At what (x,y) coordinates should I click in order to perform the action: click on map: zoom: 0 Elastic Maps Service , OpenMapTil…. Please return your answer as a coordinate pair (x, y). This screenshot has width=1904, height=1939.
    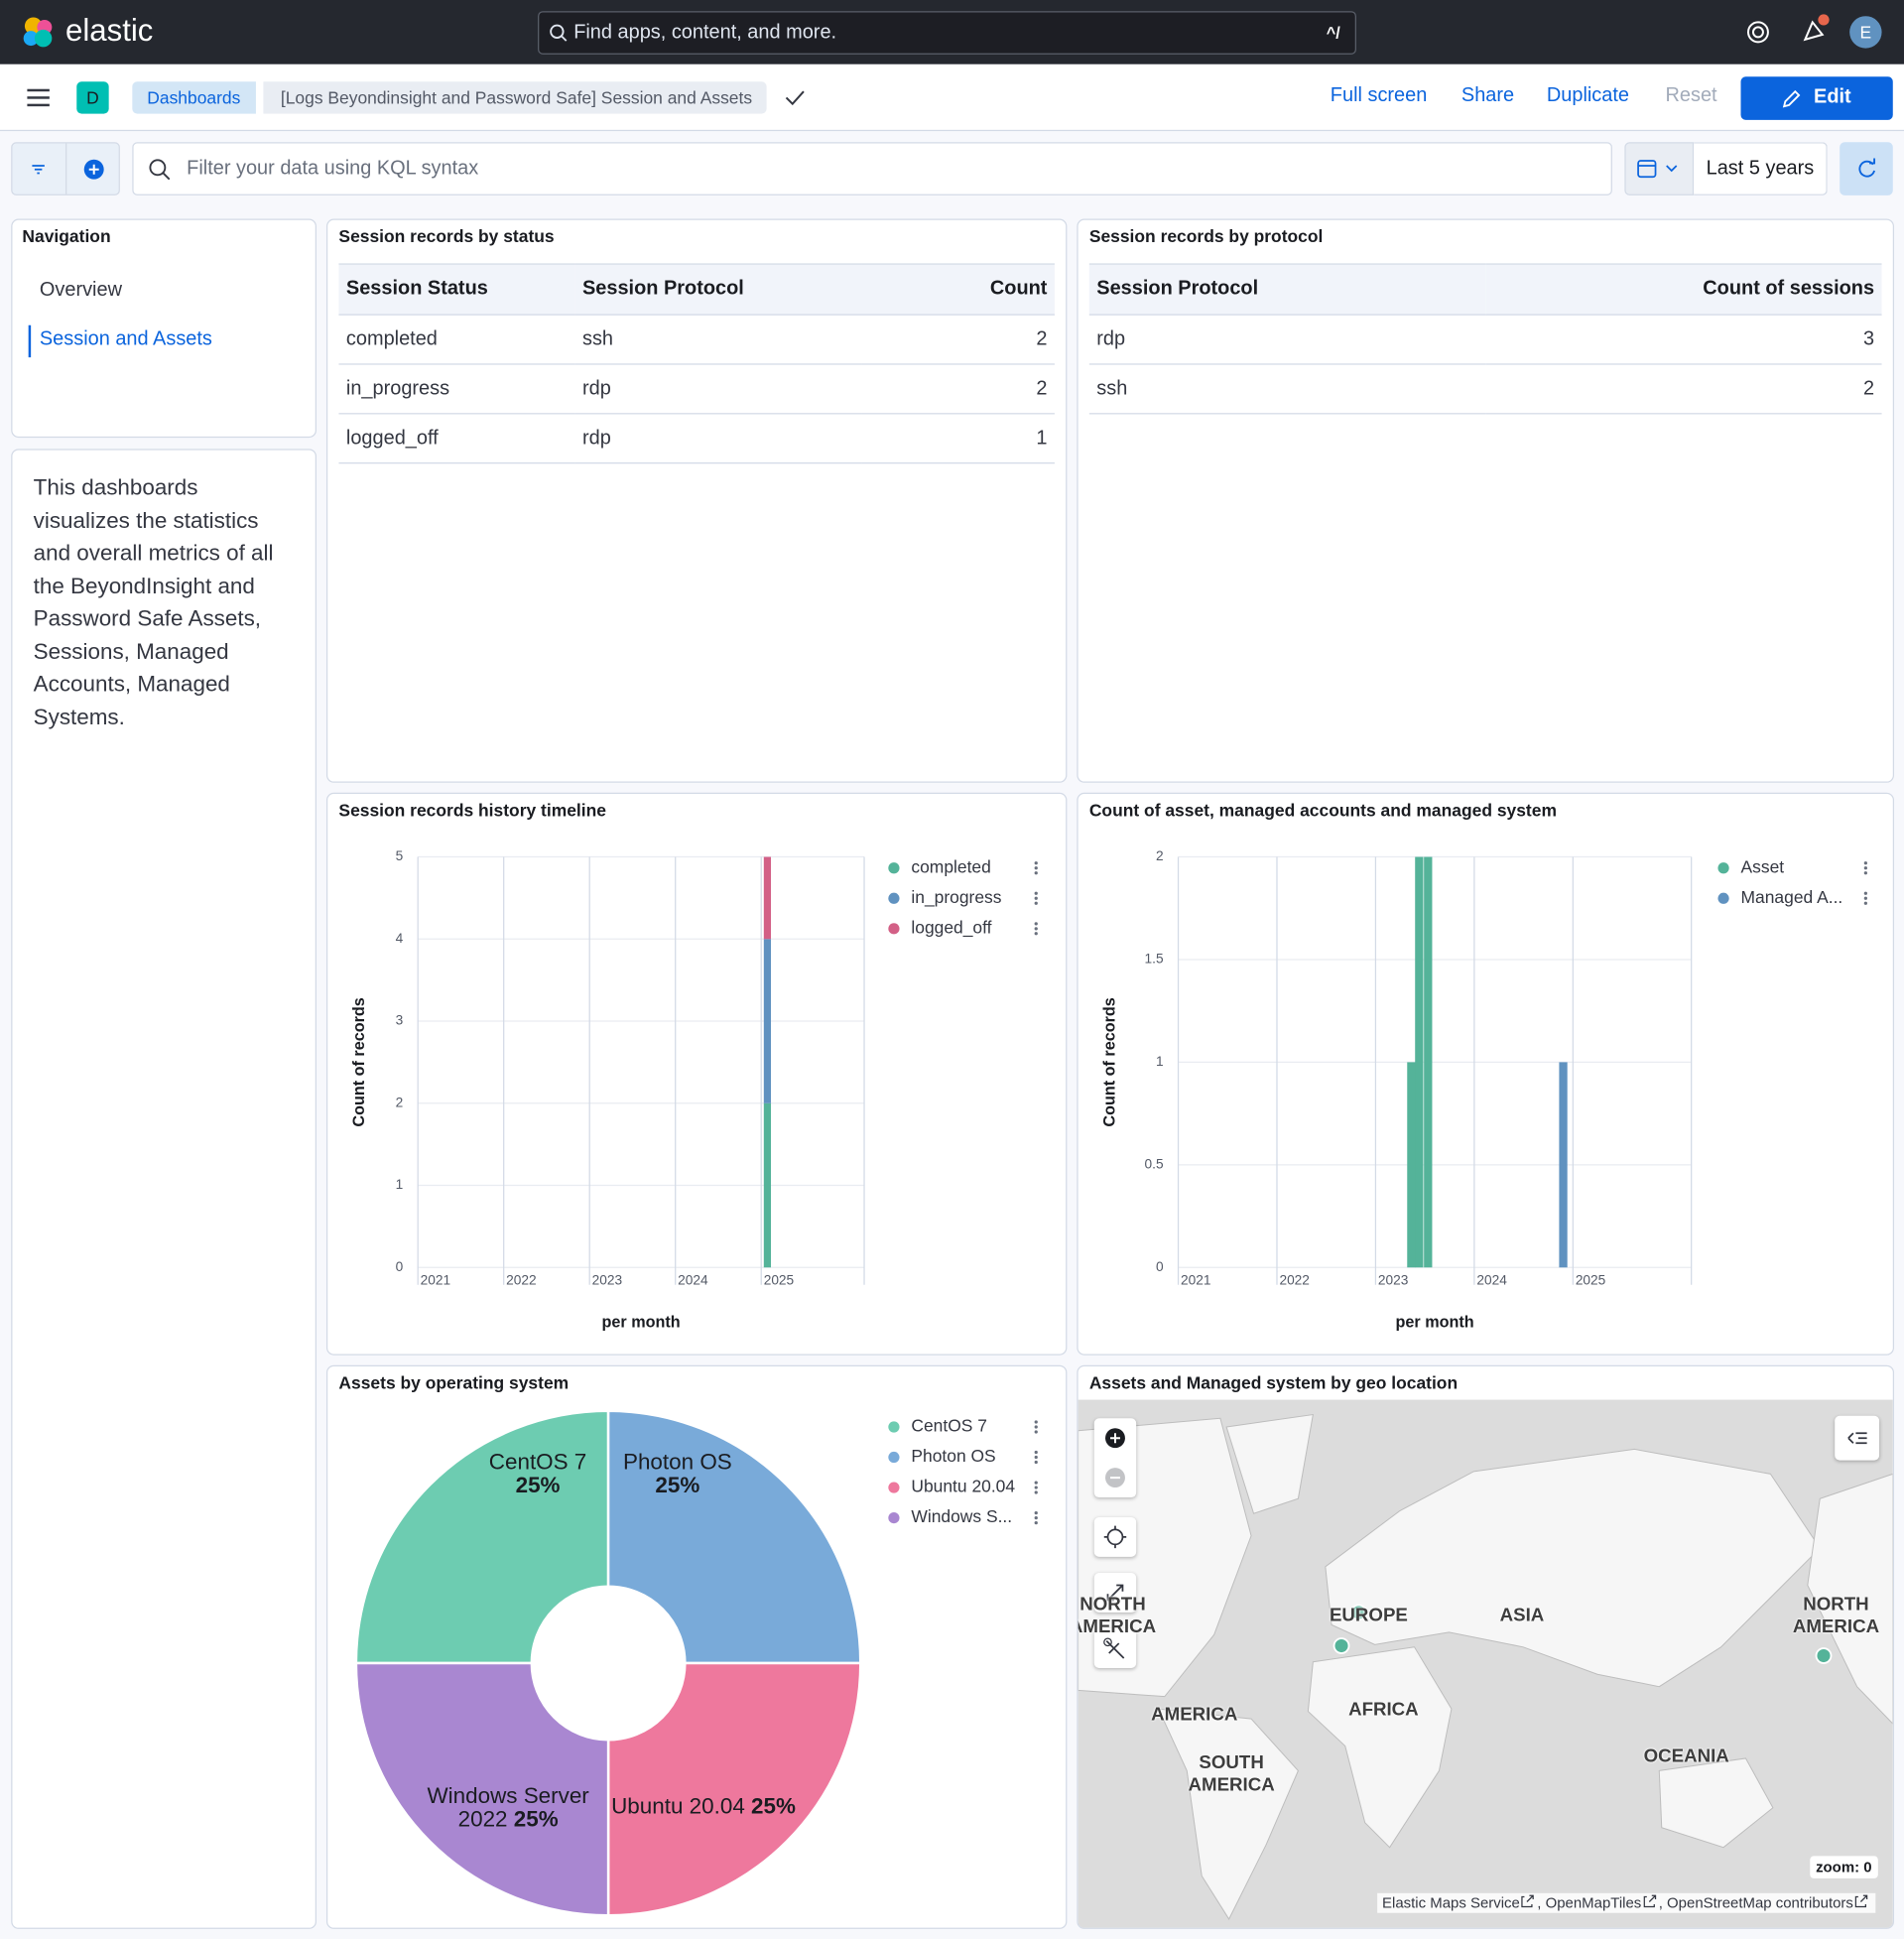
    Looking at the image, I should click on (1486, 1664).